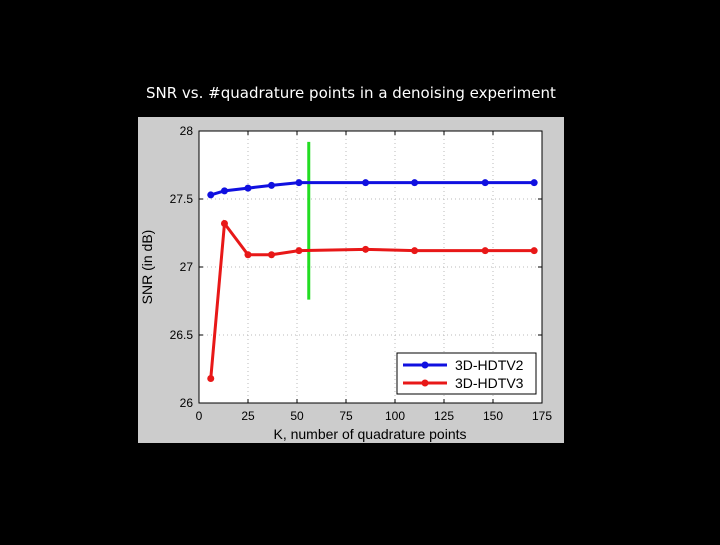 Image resolution: width=720 pixels, height=545 pixels. What do you see at coordinates (182, 199) in the screenshot?
I see `y-tick-label: 27.5` at bounding box center [182, 199].